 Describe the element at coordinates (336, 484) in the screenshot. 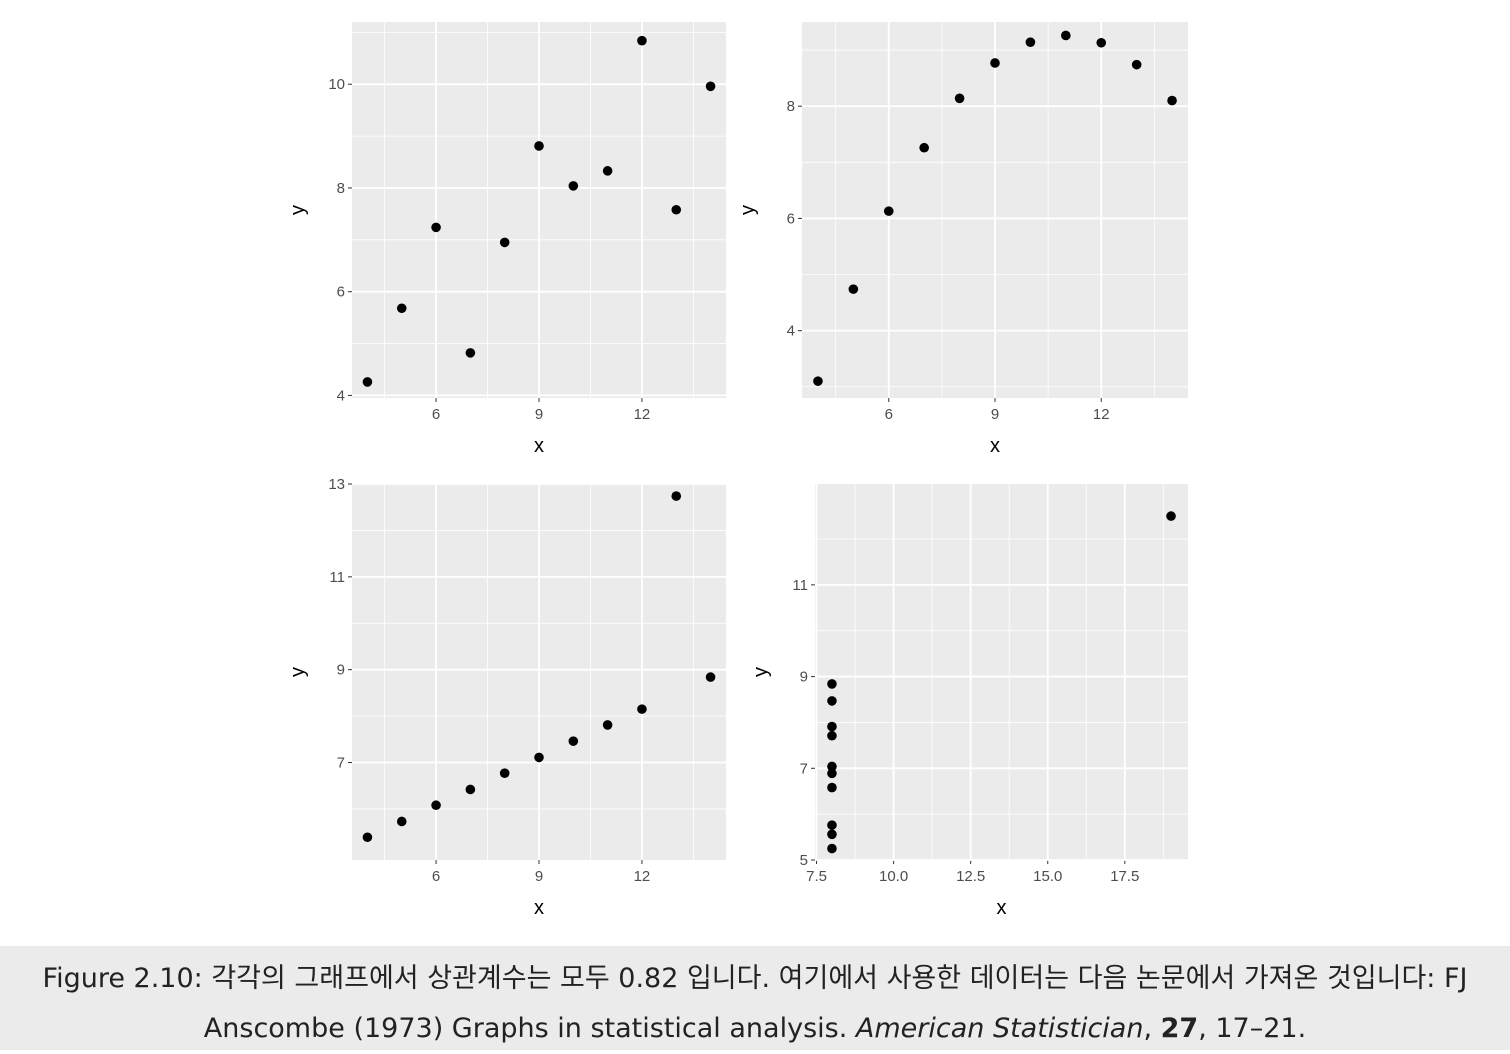

I see `y-tick-label: 13` at that location.